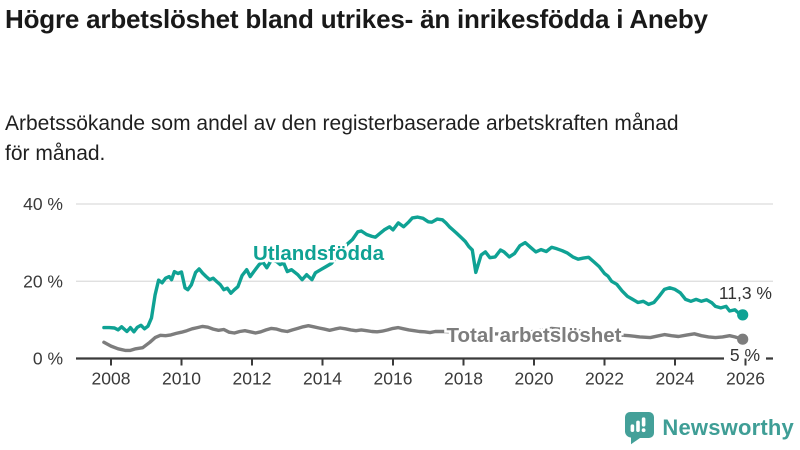 This screenshot has height=450, width=800. What do you see at coordinates (745, 293) in the screenshot?
I see `value-label-utlandsfodda: 11,3 %` at bounding box center [745, 293].